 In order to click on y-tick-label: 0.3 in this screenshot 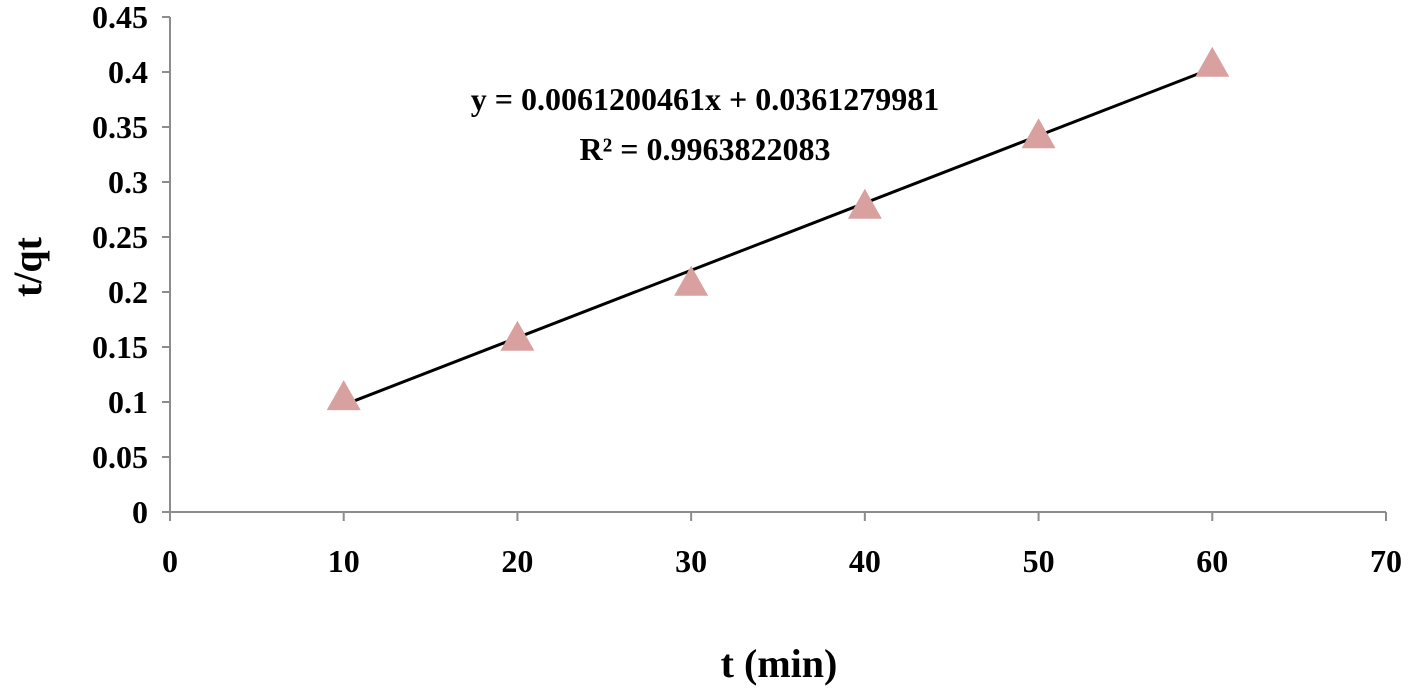, I will do `click(128, 182)`.